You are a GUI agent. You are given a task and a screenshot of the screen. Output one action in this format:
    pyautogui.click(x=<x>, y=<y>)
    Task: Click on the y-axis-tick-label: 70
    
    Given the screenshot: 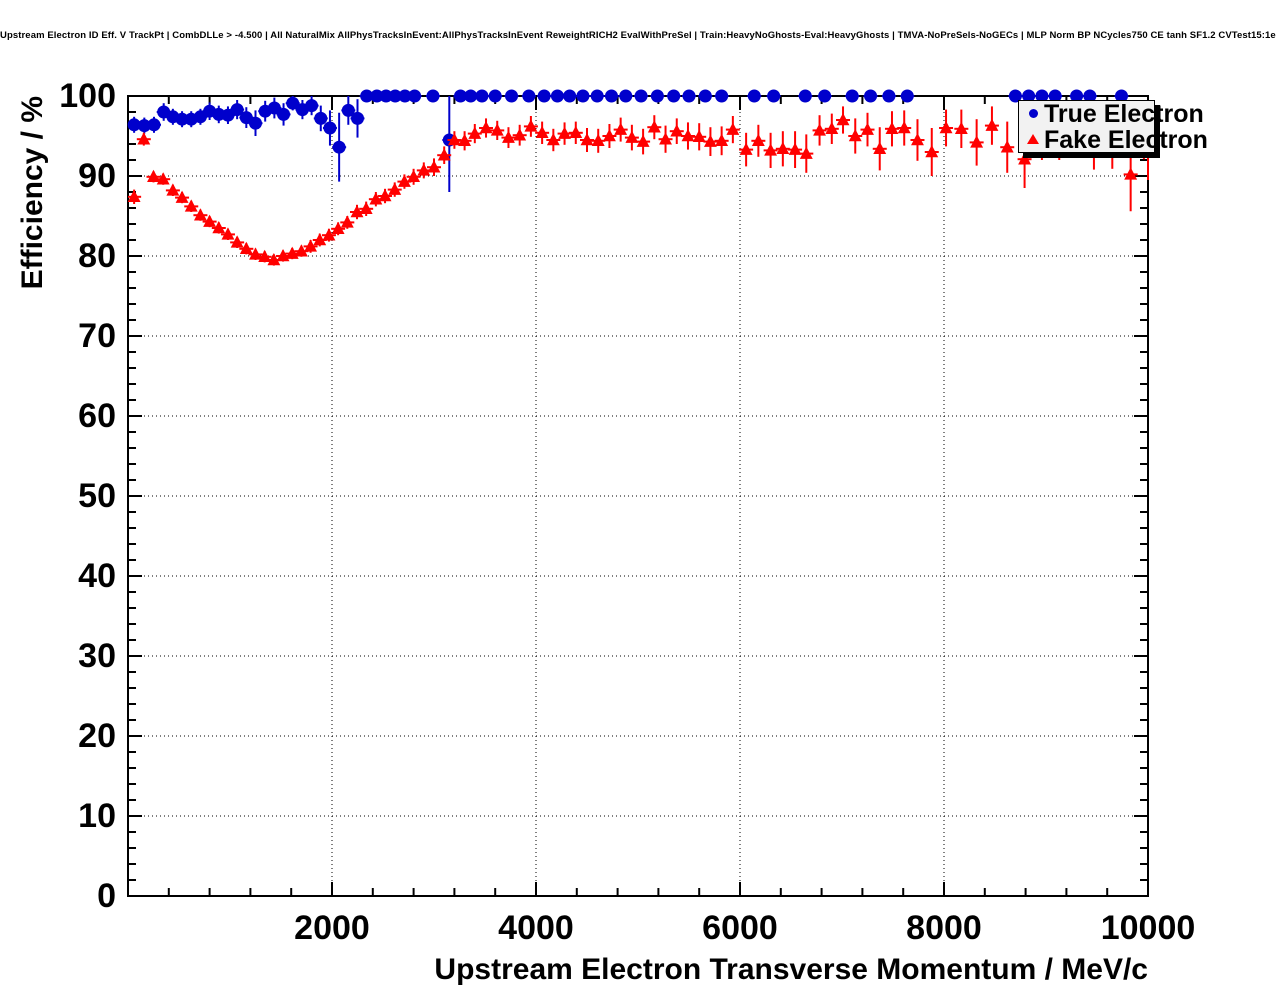 What is the action you would take?
    pyautogui.click(x=97, y=336)
    